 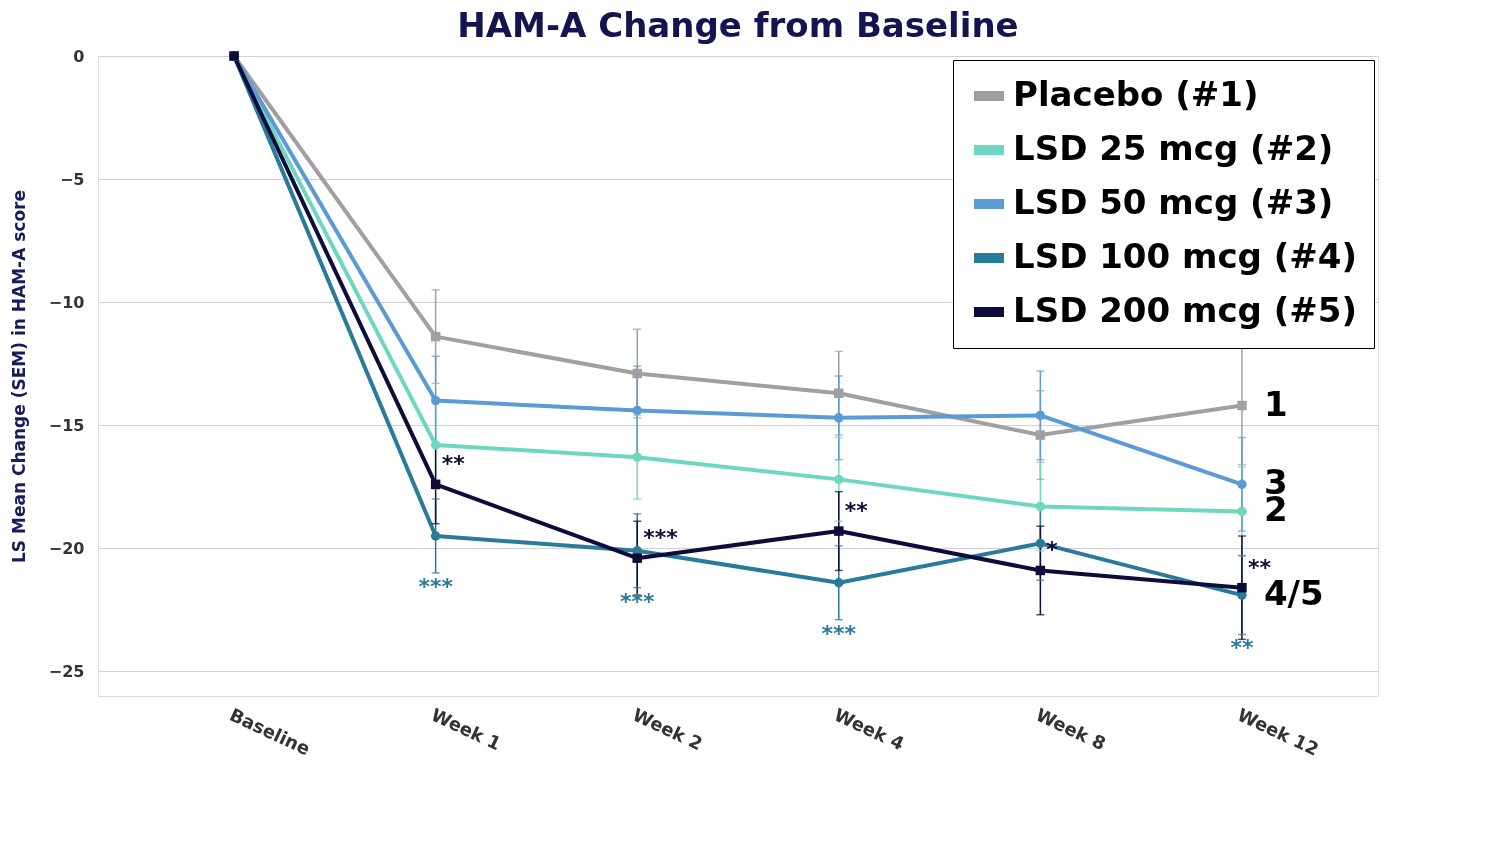 What do you see at coordinates (1185, 310) in the screenshot?
I see `legend-label: LSD 200 mcg (#5)` at bounding box center [1185, 310].